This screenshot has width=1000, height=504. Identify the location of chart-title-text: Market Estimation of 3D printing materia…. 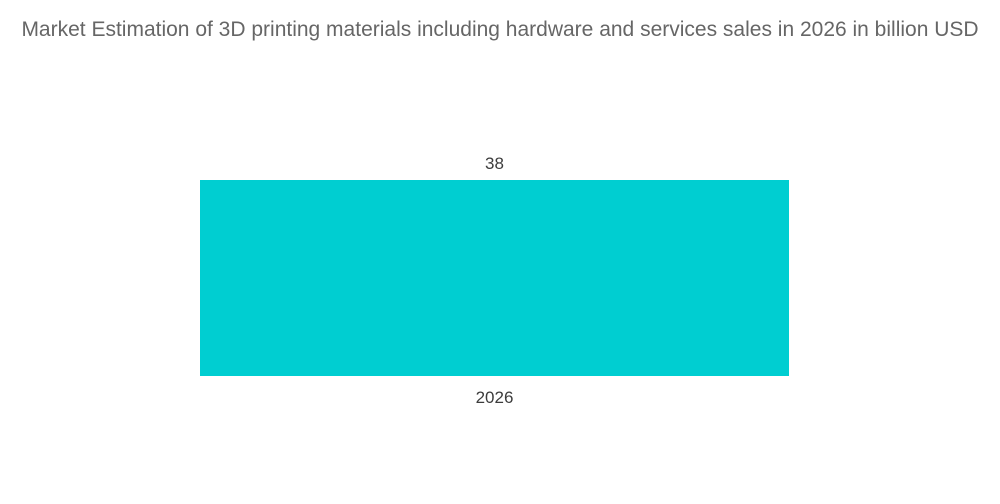
(500, 29).